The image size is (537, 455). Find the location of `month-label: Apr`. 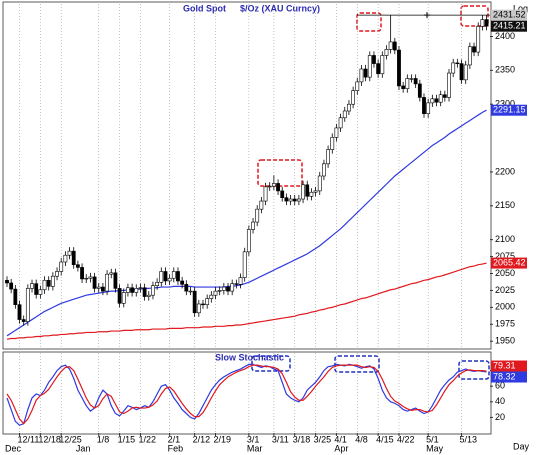

month-label: Apr is located at coordinates (341, 448).